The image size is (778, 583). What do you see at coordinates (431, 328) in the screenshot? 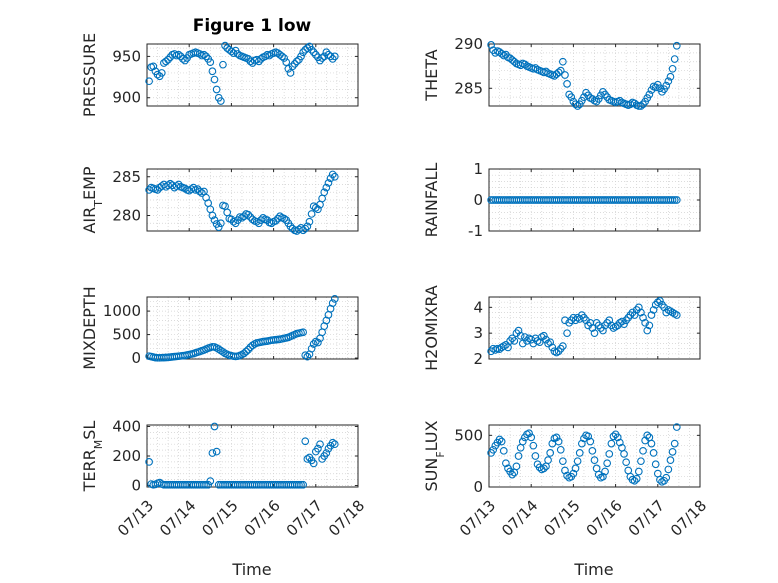
I see `y-axis-label-h2omixra: H2OMIXRA` at bounding box center [431, 328].